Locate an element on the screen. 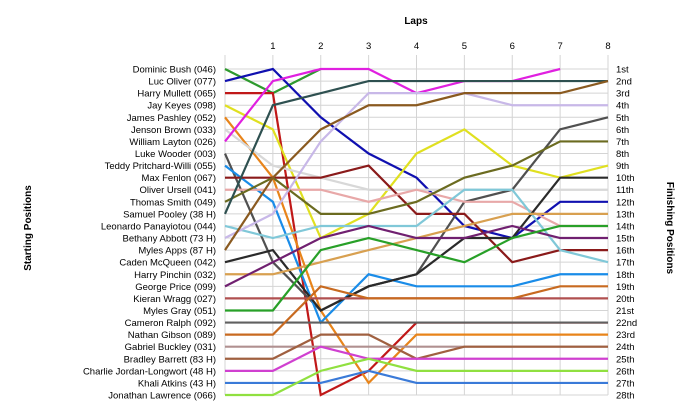 Image resolution: width=700 pixels, height=420 pixels. driver-label: Myles Gray (051) is located at coordinates (179, 311).